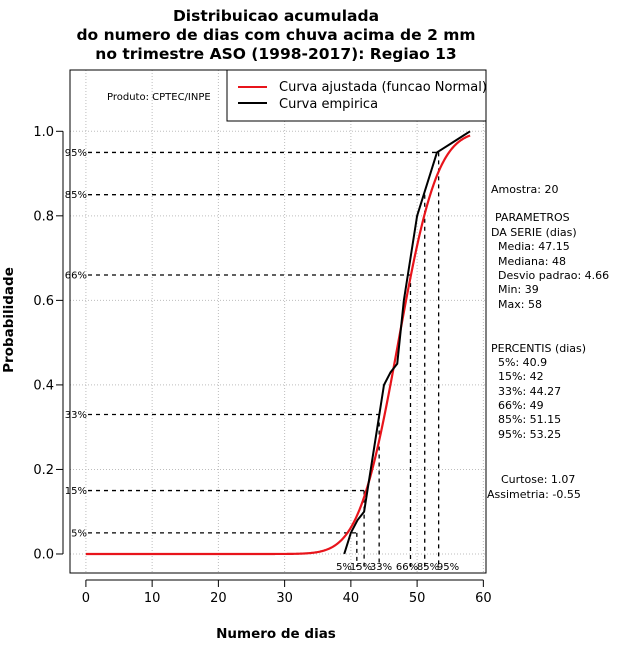  I want to click on param-mean: Media: 47.15, so click(534, 246).